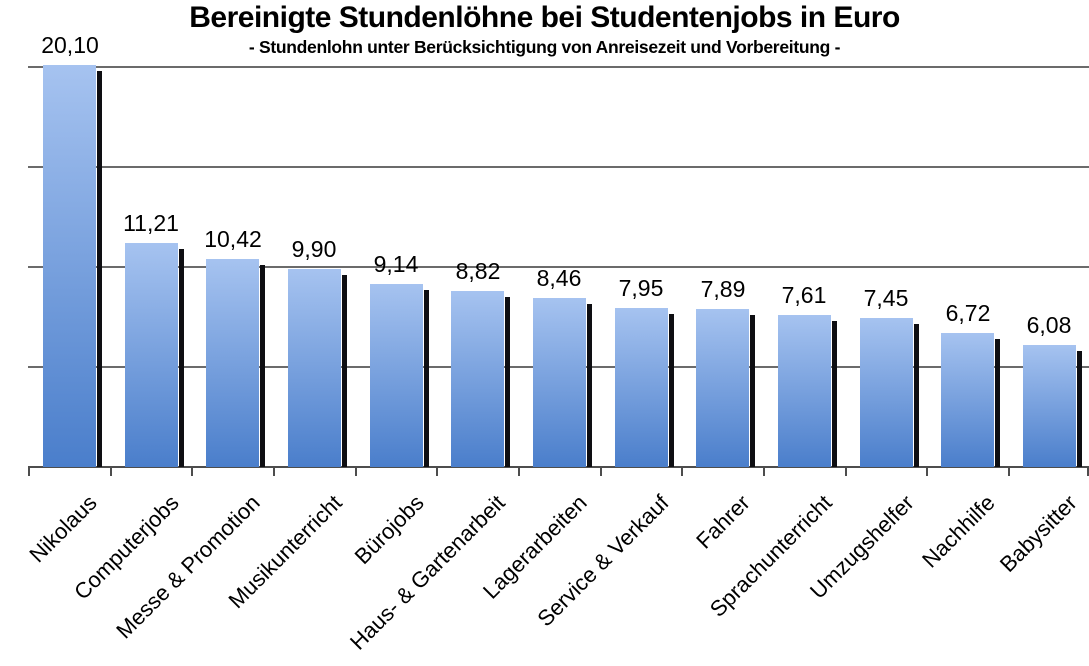 This screenshot has height=666, width=1089. I want to click on value-label: 11,21, so click(151, 223).